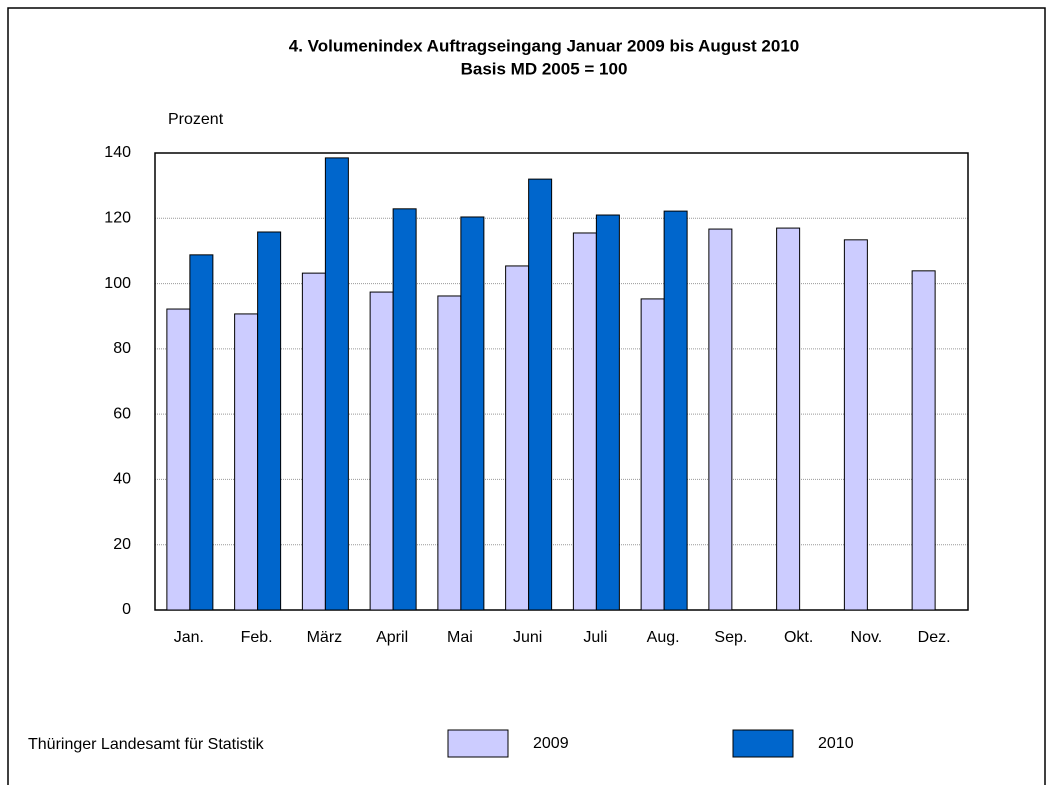  What do you see at coordinates (460, 637) in the screenshot?
I see `x-tick-label: Mai` at bounding box center [460, 637].